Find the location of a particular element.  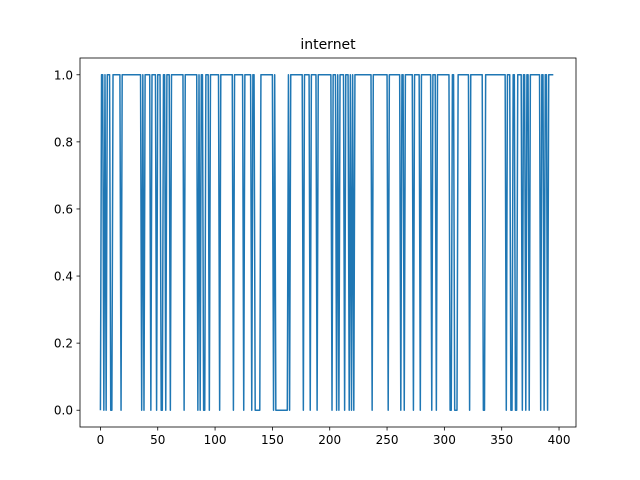

y-tick-label: 0.2 is located at coordinates (63, 344).